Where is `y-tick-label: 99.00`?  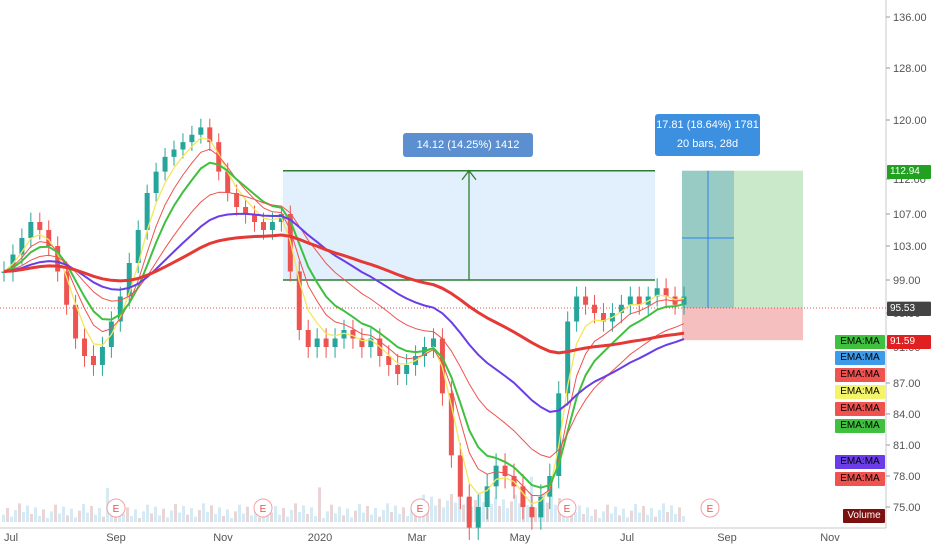
y-tick-label: 99.00 is located at coordinates (907, 281).